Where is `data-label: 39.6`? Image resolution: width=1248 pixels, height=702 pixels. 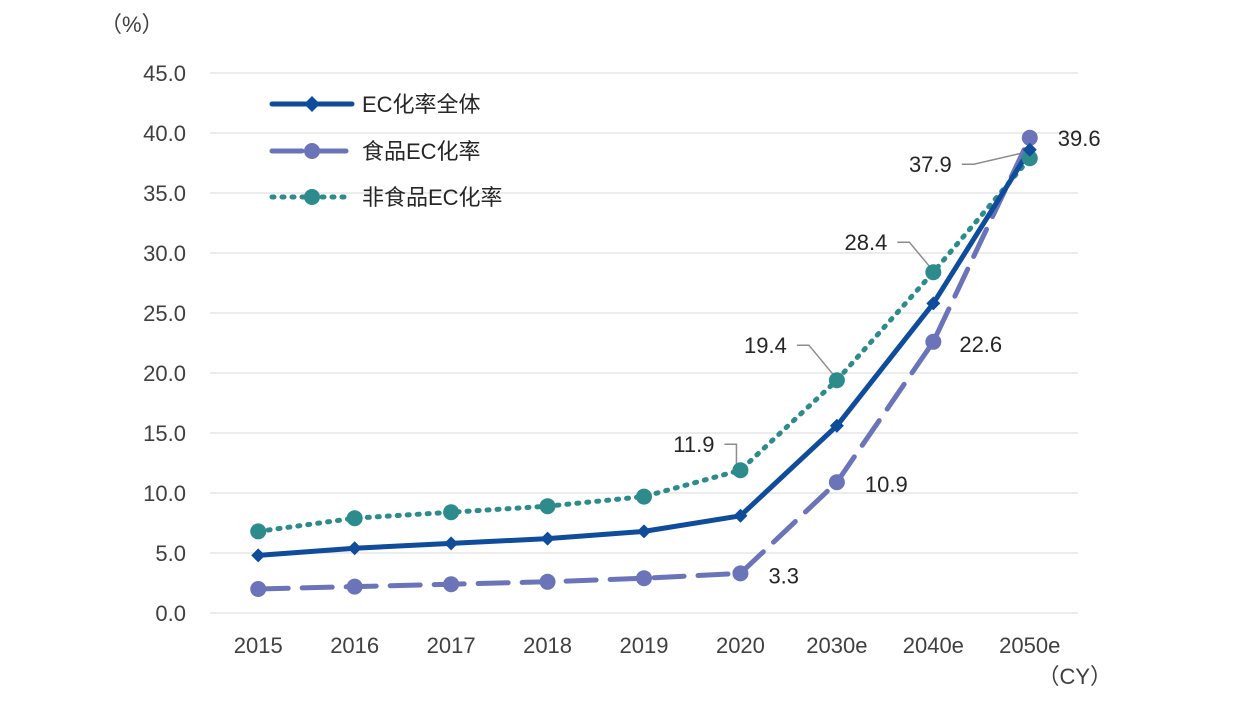 data-label: 39.6 is located at coordinates (1079, 138).